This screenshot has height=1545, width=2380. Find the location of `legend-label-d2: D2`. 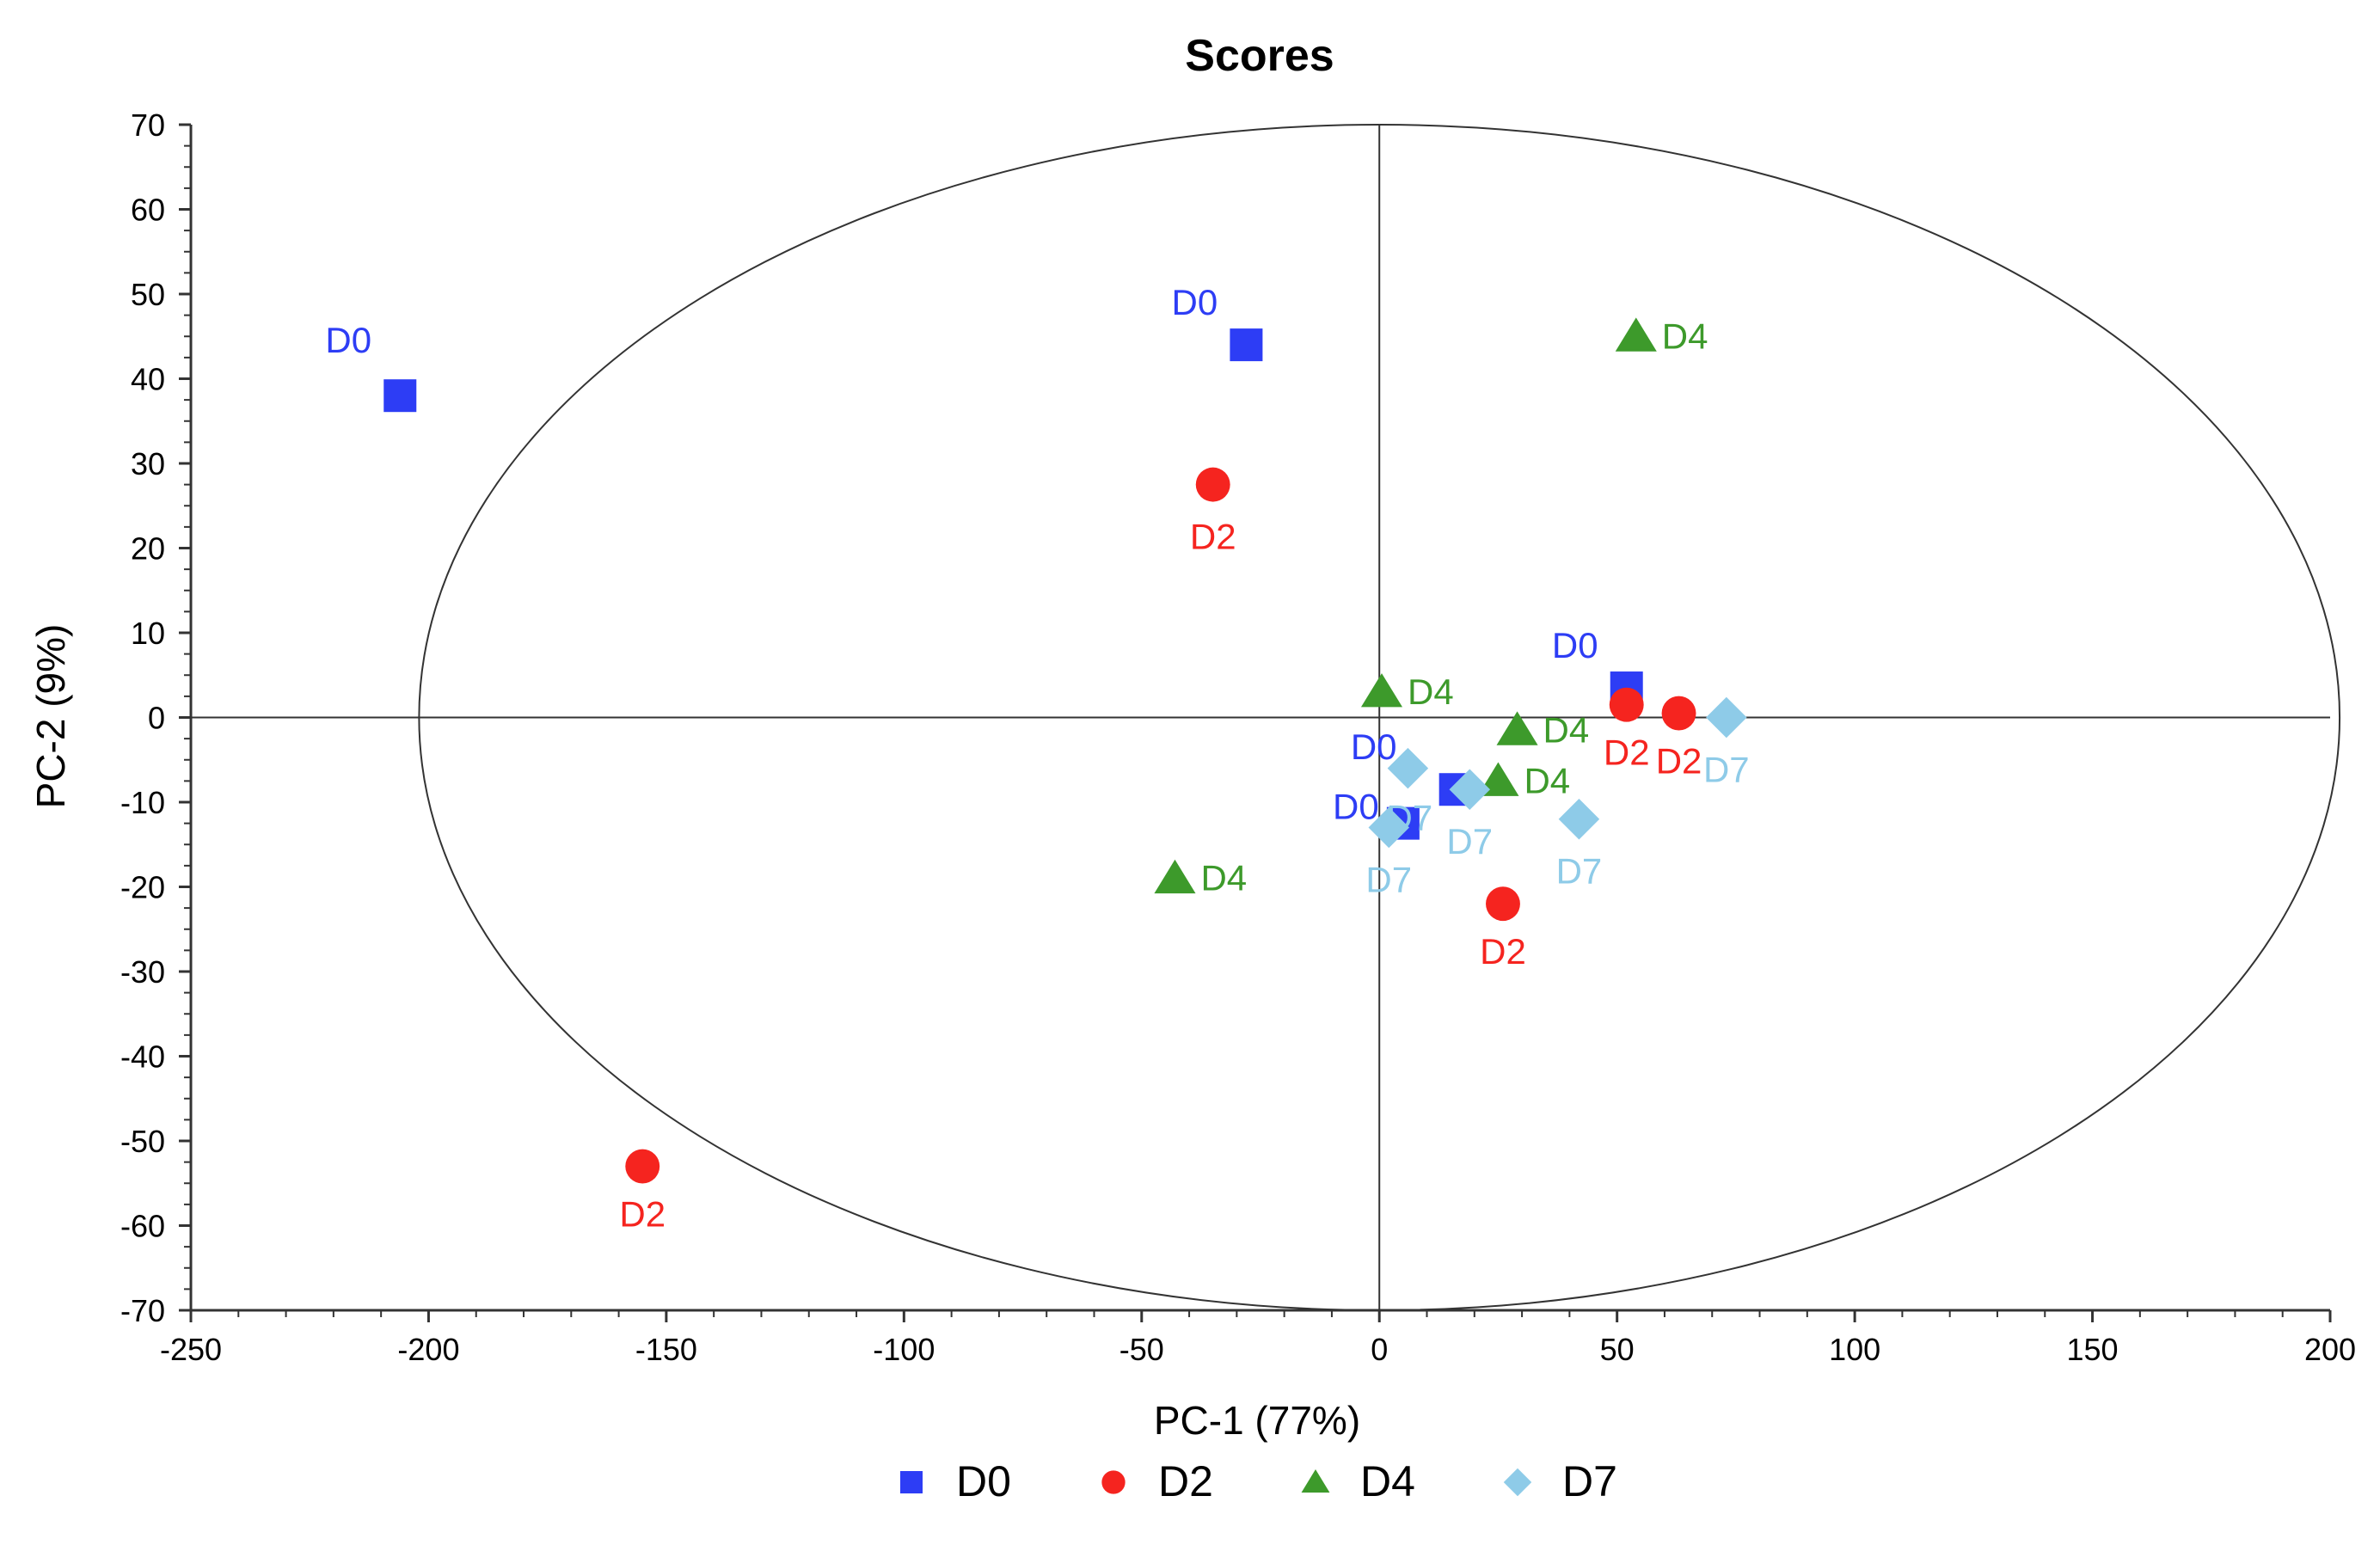

legend-label-d2: D2 is located at coordinates (1185, 1481).